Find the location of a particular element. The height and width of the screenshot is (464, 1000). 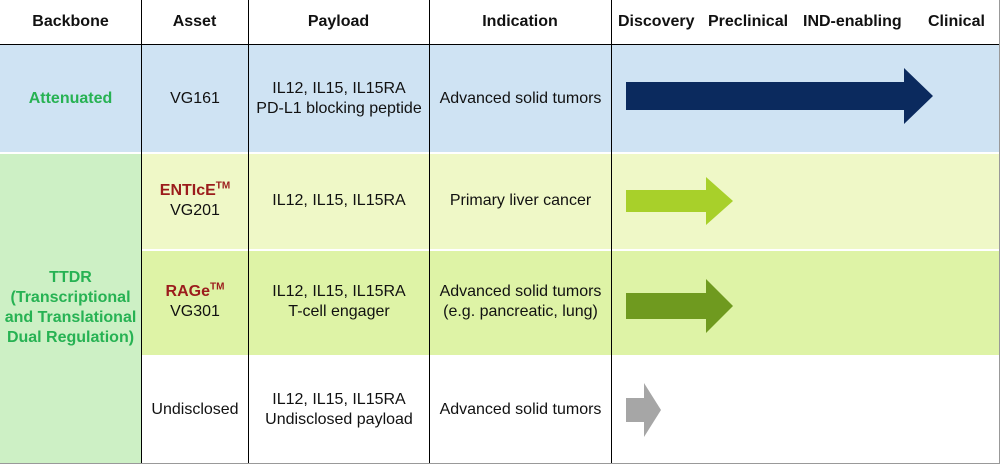

progress-arrow-vg201 is located at coordinates (679, 201).